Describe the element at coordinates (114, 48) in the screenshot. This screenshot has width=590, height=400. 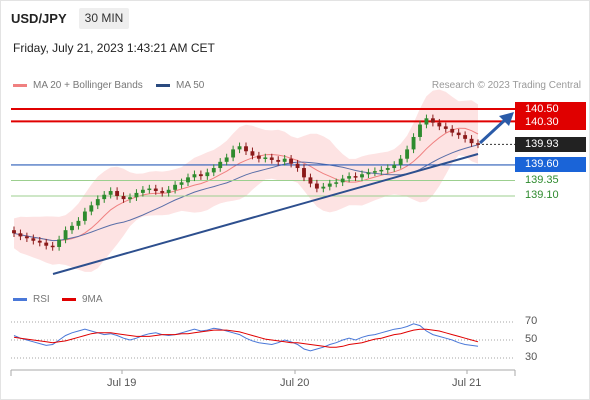
I see `timestamp: Friday, July 21, 2023 1:43:21 AM CET` at that location.